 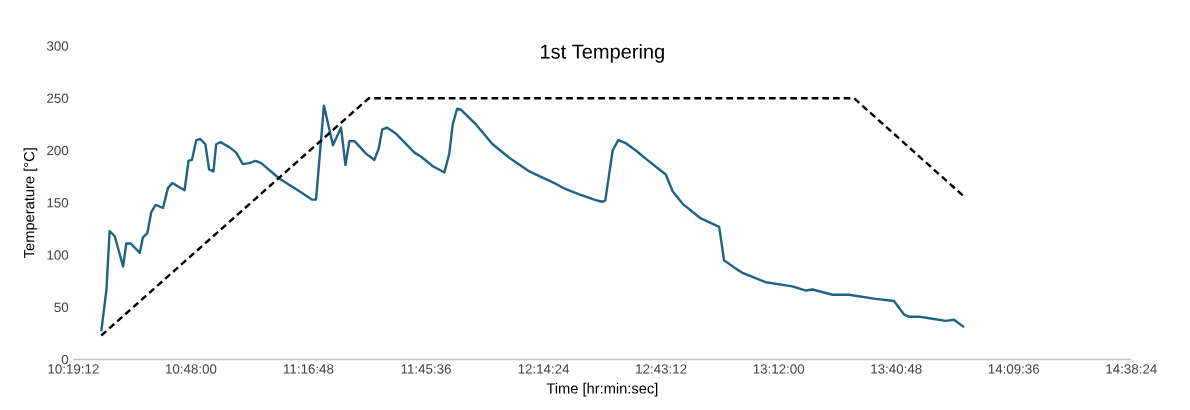 I want to click on y-tick-label: 300, so click(x=57, y=46).